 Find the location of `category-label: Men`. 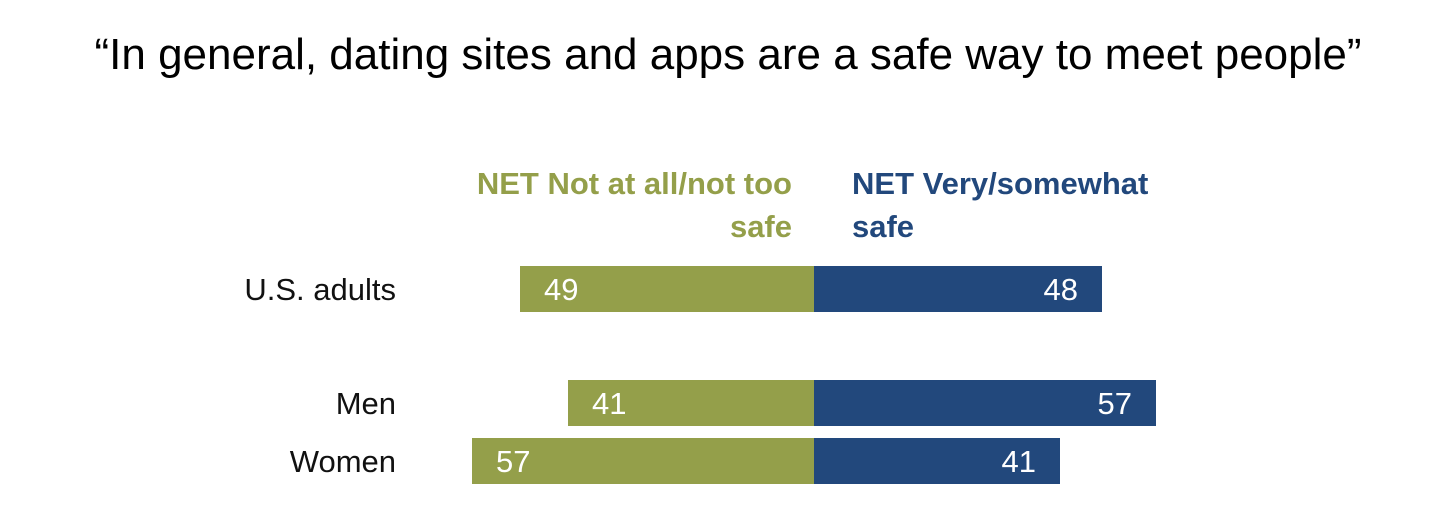

category-label: Men is located at coordinates (366, 403).